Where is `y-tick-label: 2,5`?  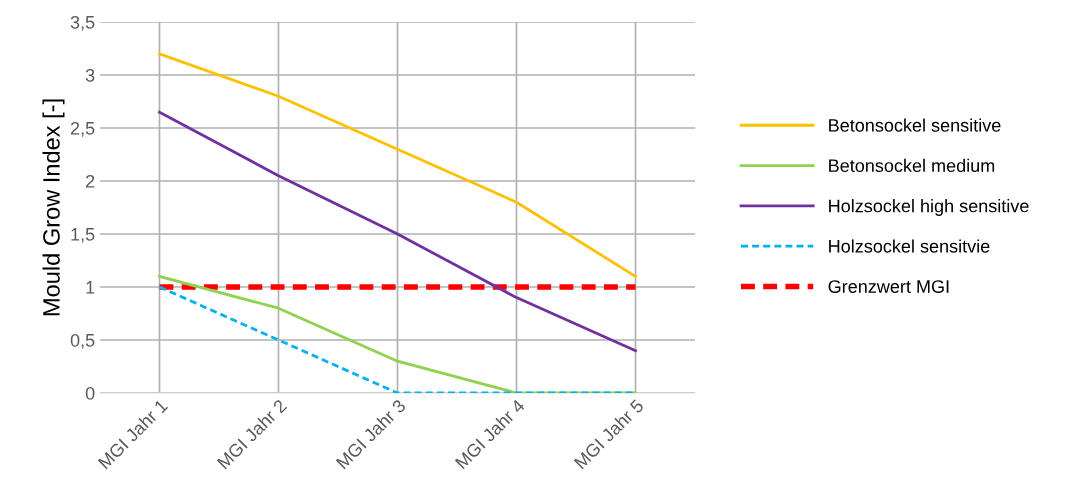 y-tick-label: 2,5 is located at coordinates (82, 129).